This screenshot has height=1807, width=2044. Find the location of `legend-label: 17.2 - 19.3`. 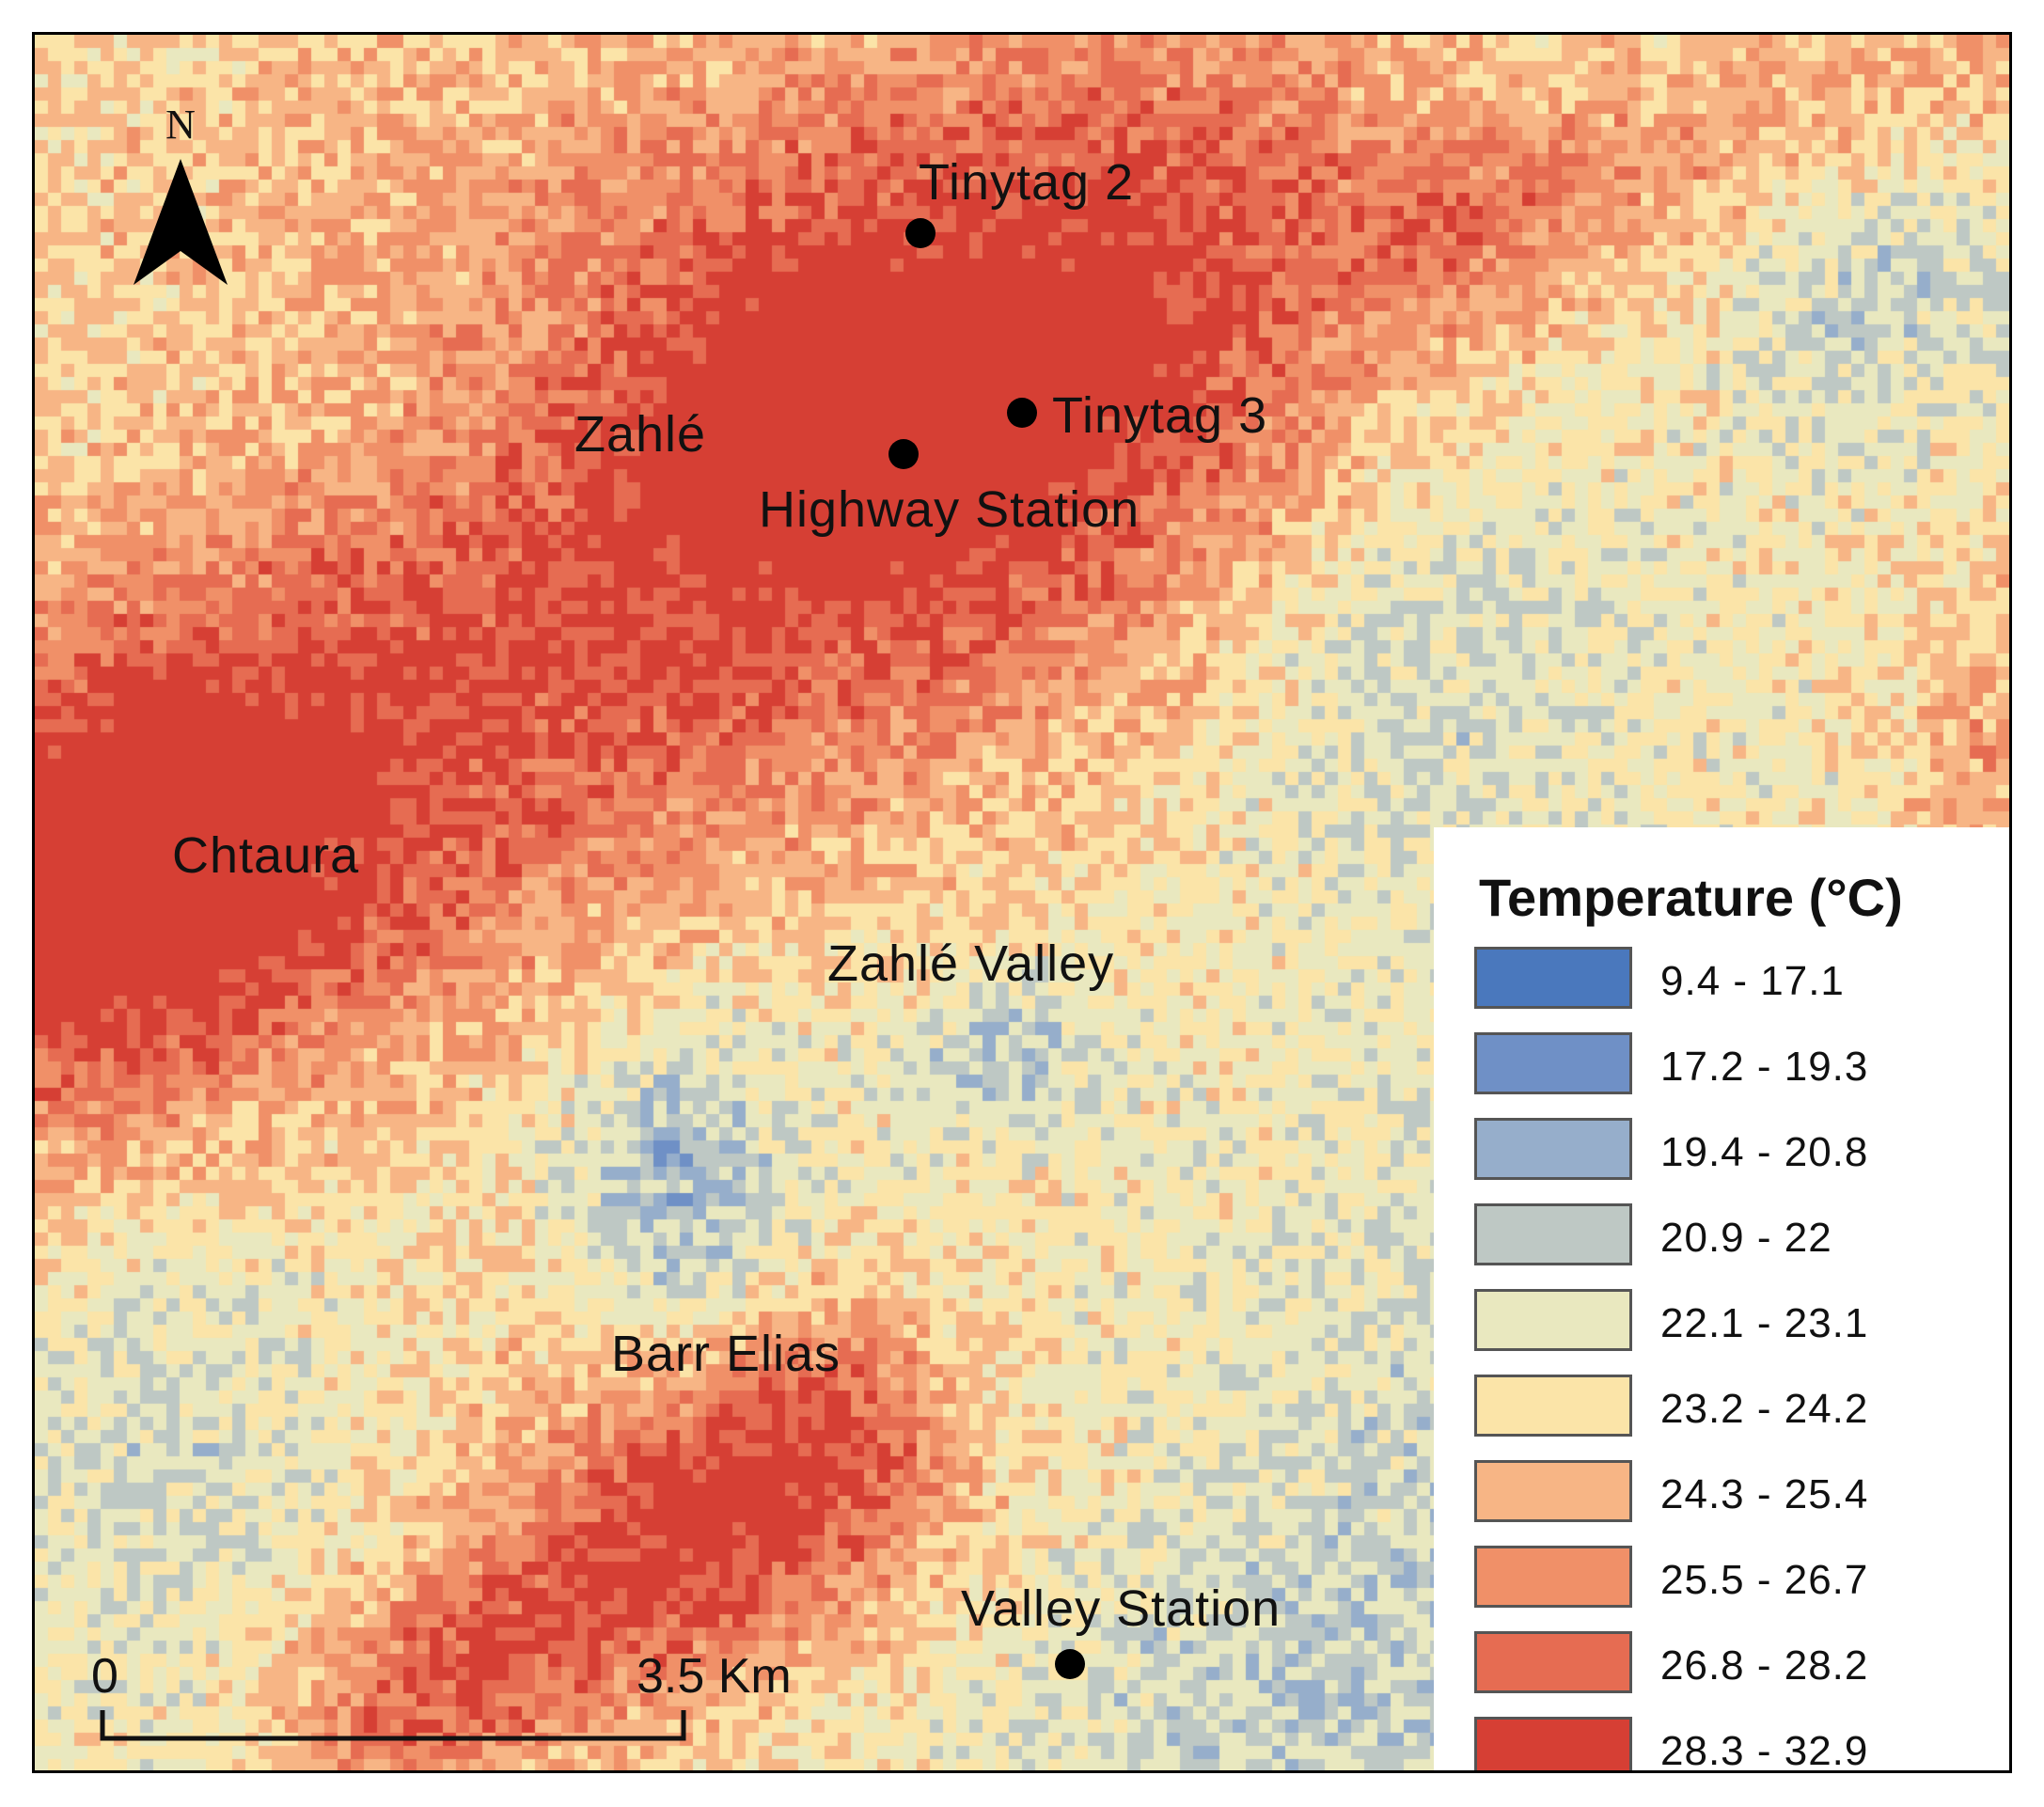

legend-label: 17.2 - 19.3 is located at coordinates (1764, 1067).